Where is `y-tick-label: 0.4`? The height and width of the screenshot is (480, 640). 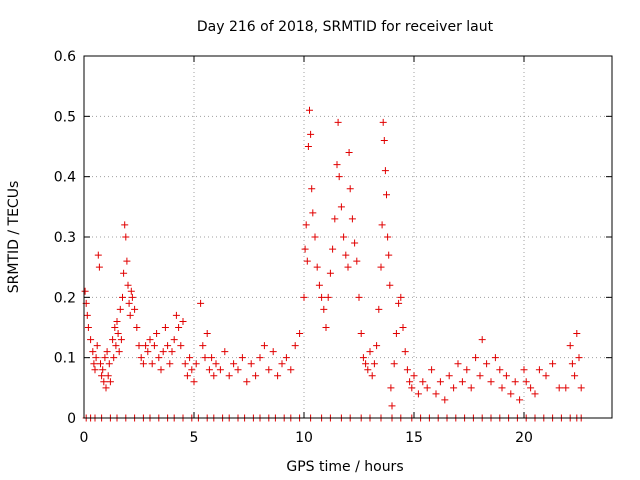
y-tick-label: 0.4 is located at coordinates (65, 178).